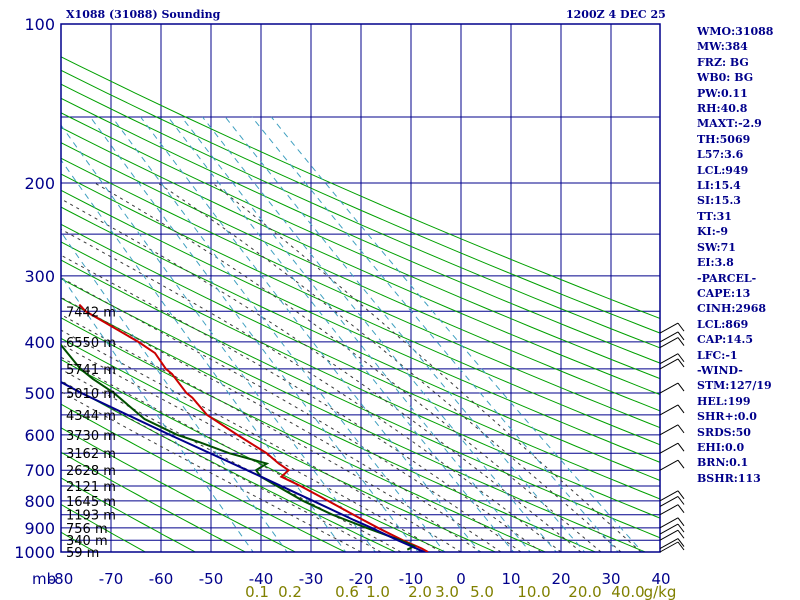 The height and width of the screenshot is (600, 800). Describe the element at coordinates (82, 553) in the screenshot. I see `height-label: 59 m` at that location.